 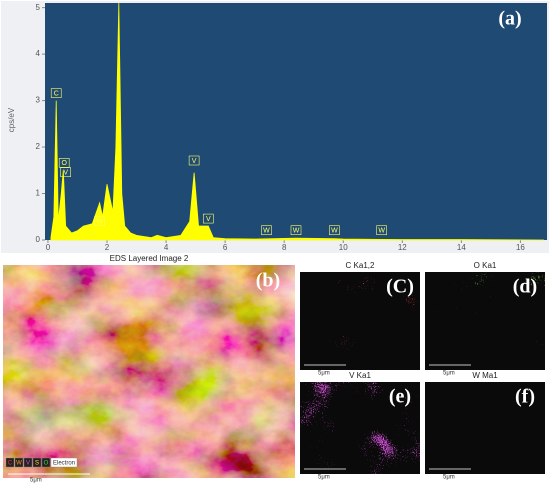 I want to click on y-tick-label: 5, so click(x=38, y=7).